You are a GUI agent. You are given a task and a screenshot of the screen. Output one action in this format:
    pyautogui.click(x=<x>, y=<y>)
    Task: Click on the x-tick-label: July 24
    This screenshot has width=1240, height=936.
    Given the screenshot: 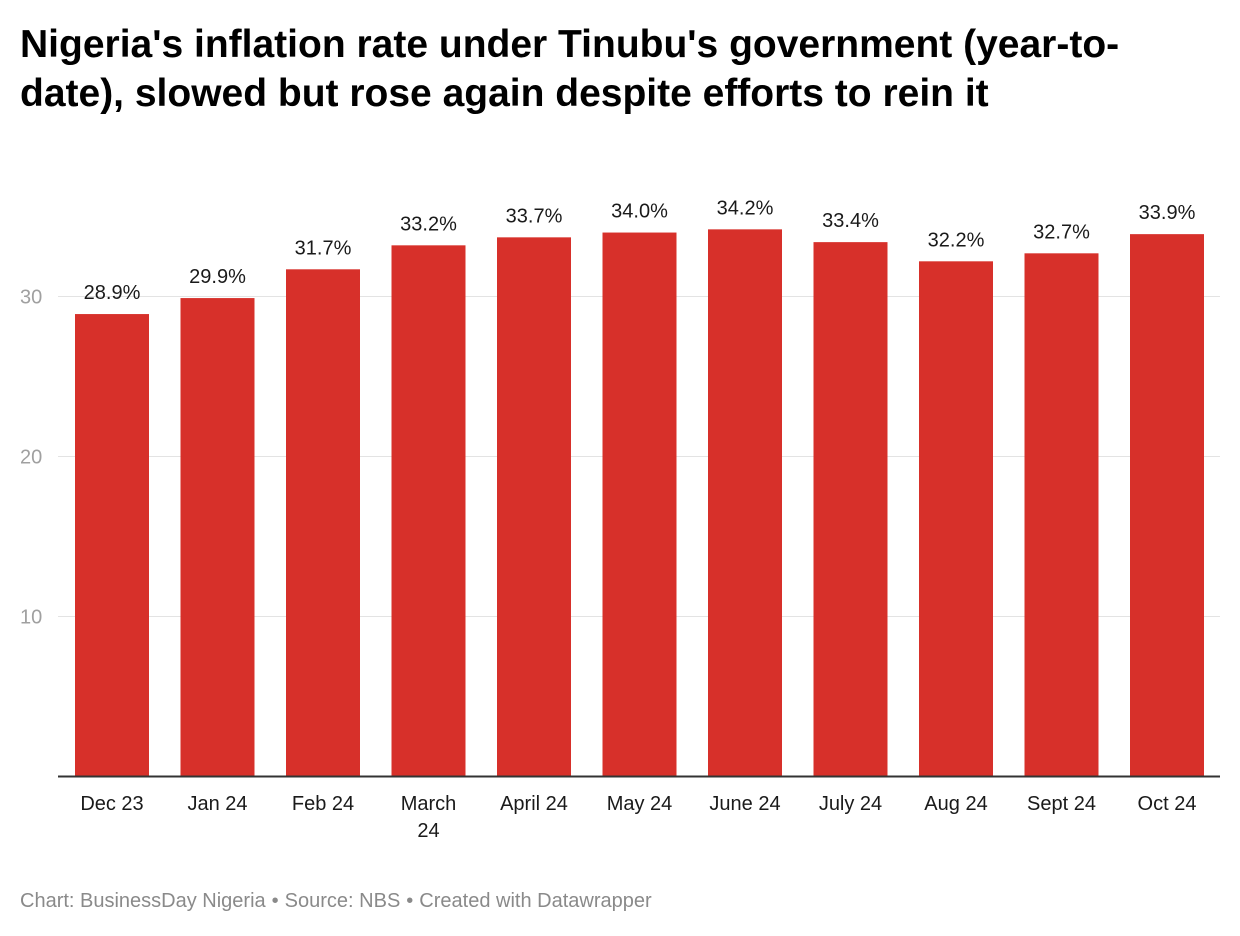 What is the action you would take?
    pyautogui.click(x=850, y=804)
    